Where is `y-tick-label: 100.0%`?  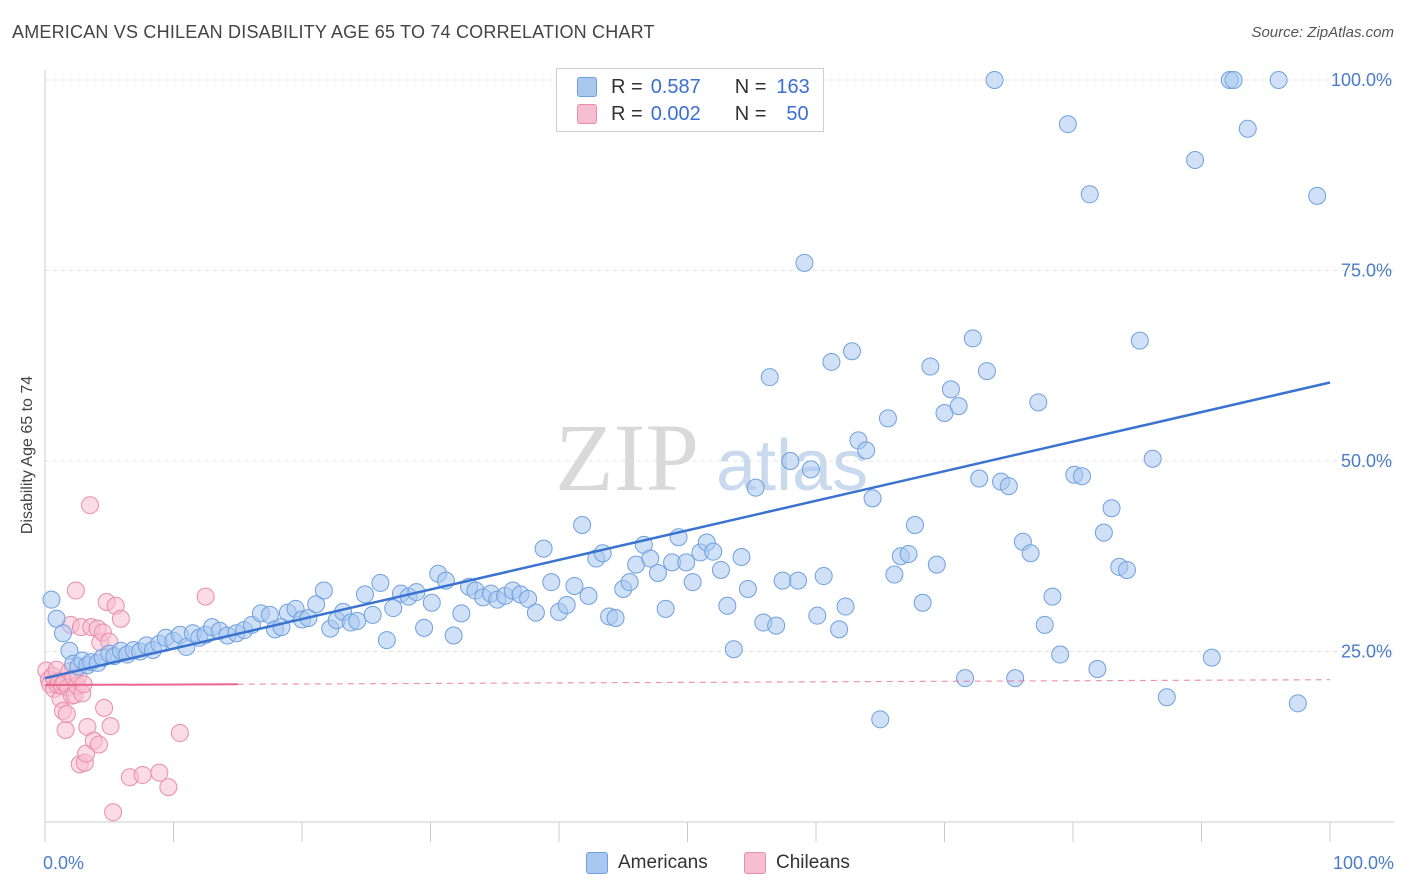 y-tick-label: 100.0% is located at coordinates (1361, 80).